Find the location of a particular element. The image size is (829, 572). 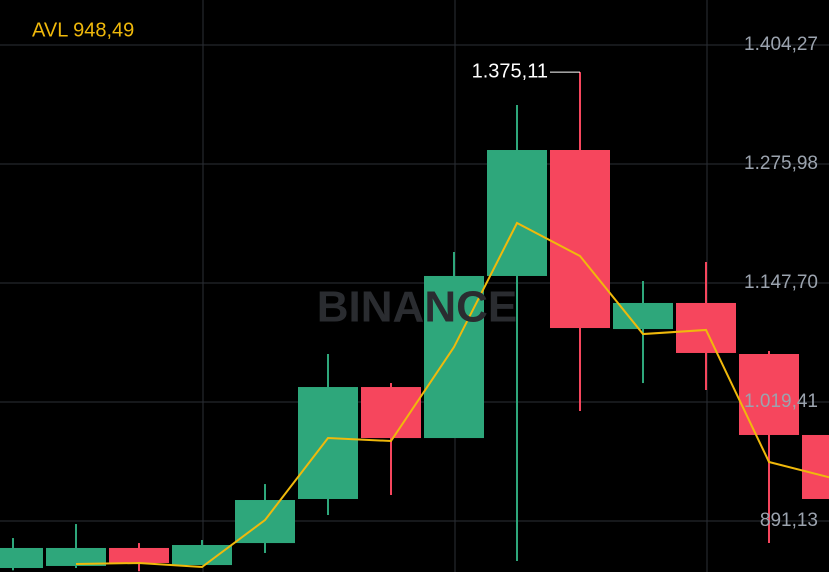

y-tick-label: 891,13 is located at coordinates (789, 520).